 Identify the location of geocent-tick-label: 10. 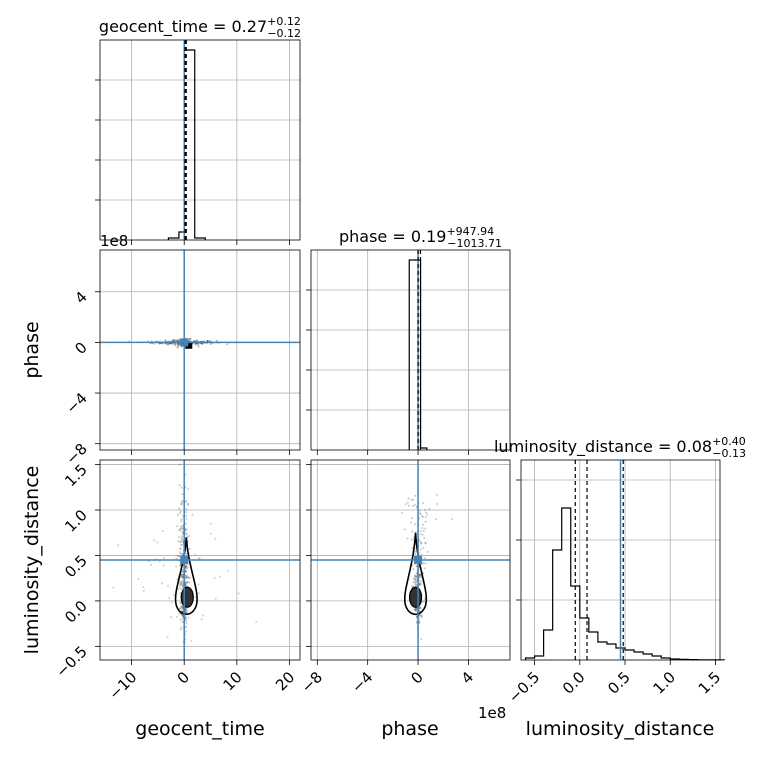
(232, 681).